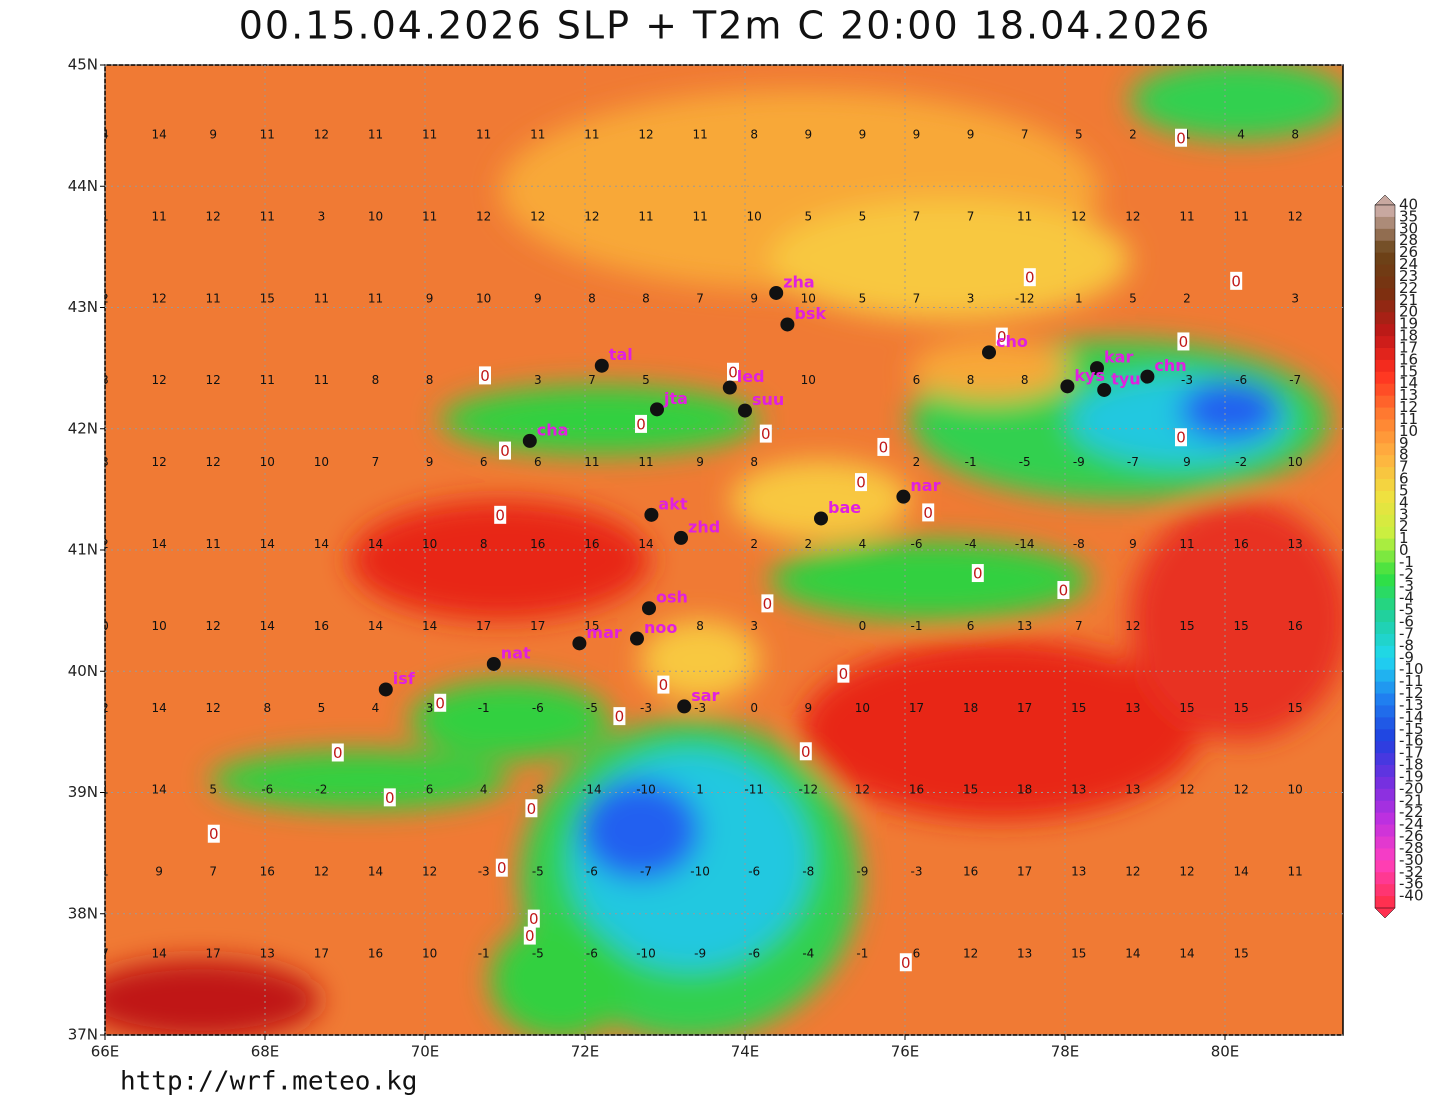 The width and height of the screenshot is (1450, 1100). What do you see at coordinates (1404, 479) in the screenshot?
I see `colorbar-label: 6` at bounding box center [1404, 479].